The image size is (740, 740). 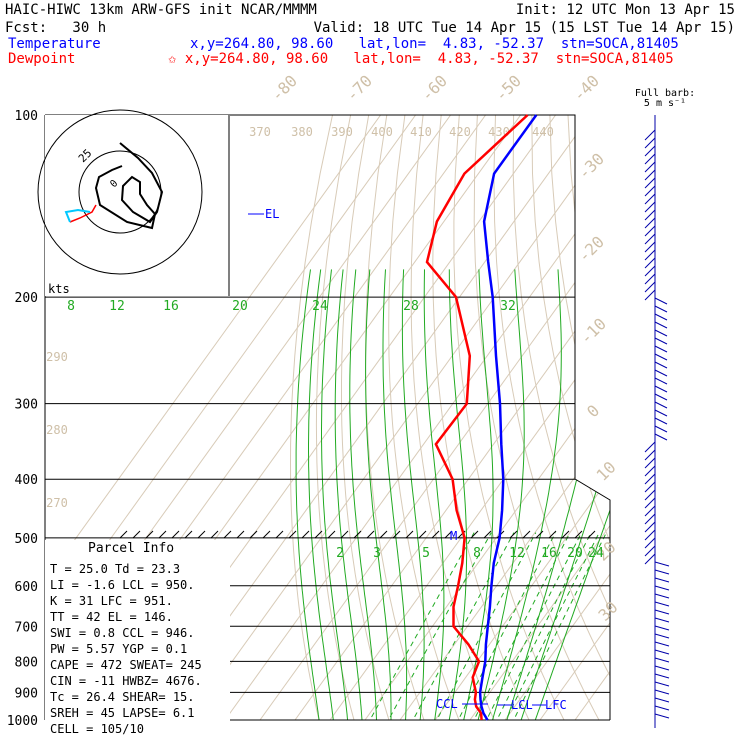 What do you see at coordinates (508, 88) in the screenshot?
I see `isotherm-label: -50` at bounding box center [508, 88].